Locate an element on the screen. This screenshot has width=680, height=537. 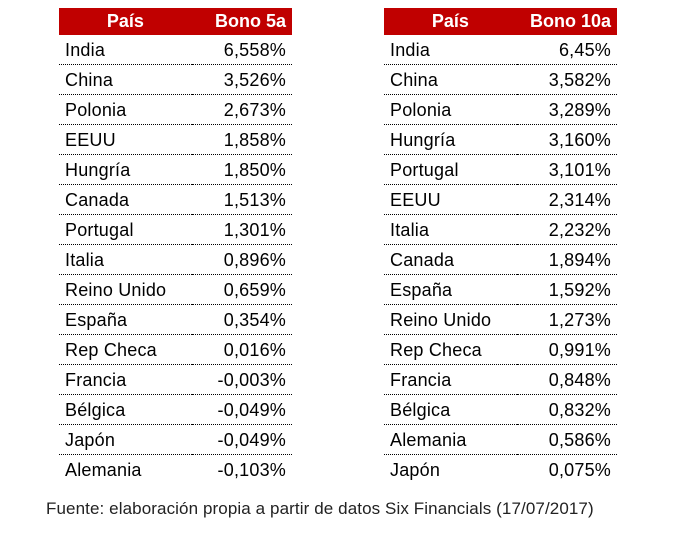
table-row: Japón 0,075% is located at coordinates (500, 470).